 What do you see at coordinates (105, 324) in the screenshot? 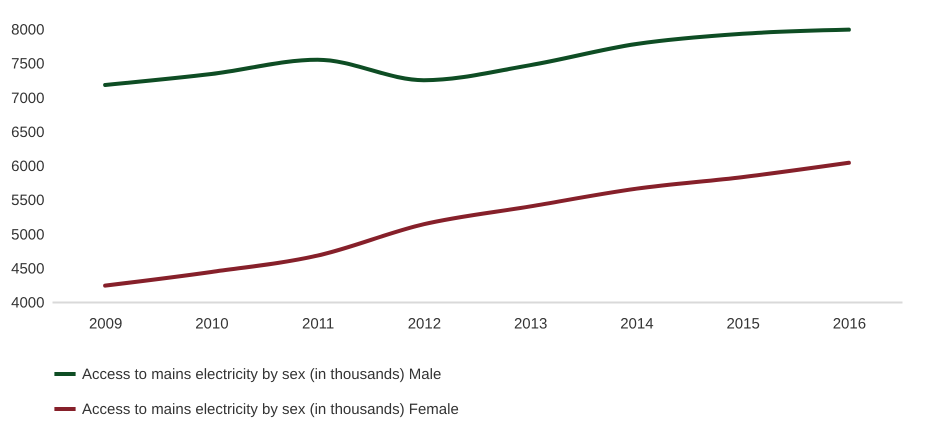
I see `x-tick-label: 2009` at bounding box center [105, 324].